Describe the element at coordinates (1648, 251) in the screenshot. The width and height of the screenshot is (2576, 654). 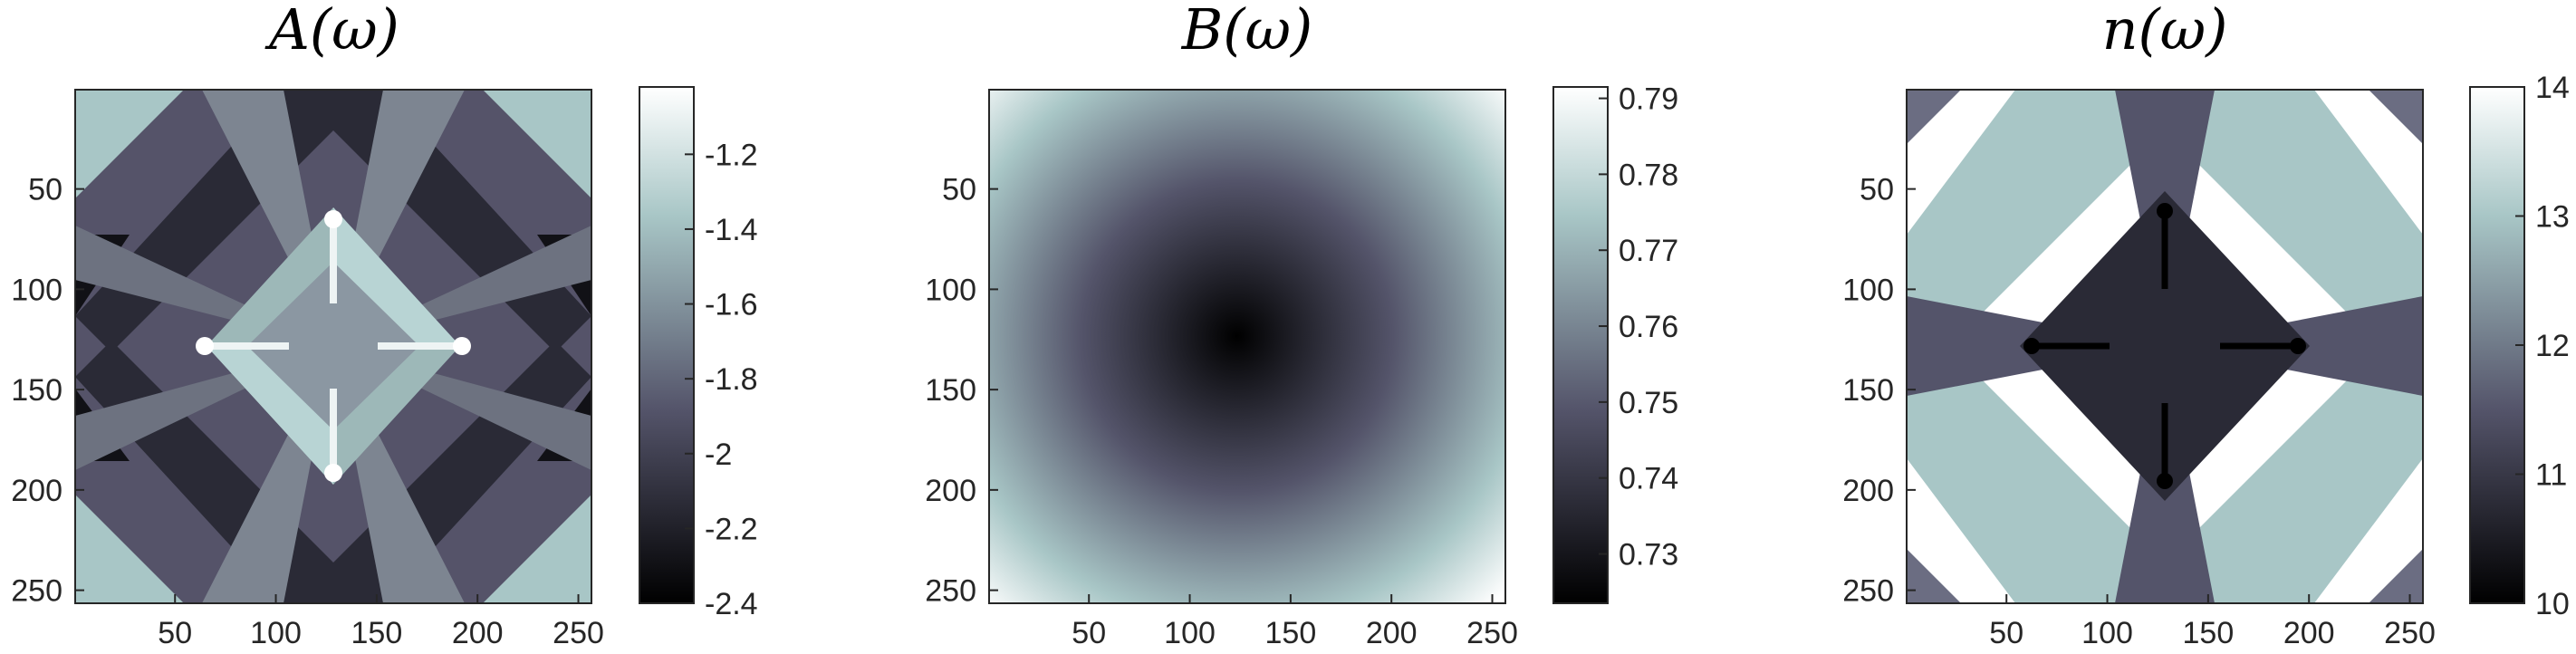
I see `colorbar-tick-label: 0.77` at that location.